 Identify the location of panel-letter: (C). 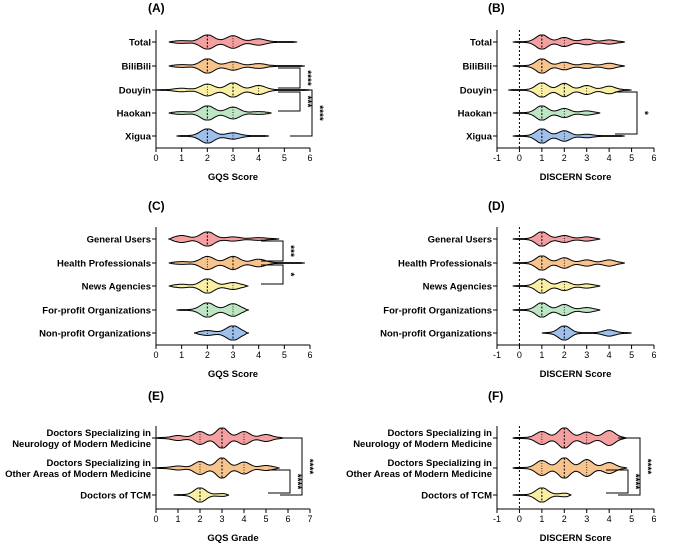
(156, 206).